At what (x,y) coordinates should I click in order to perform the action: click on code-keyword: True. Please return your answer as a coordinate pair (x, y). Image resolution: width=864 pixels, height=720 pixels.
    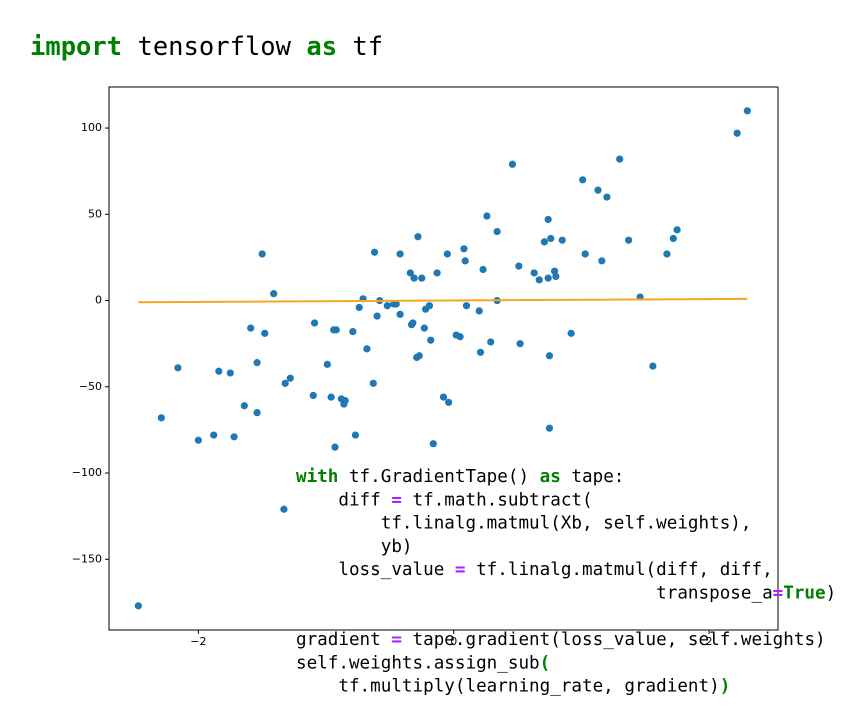
    Looking at the image, I should click on (804, 594).